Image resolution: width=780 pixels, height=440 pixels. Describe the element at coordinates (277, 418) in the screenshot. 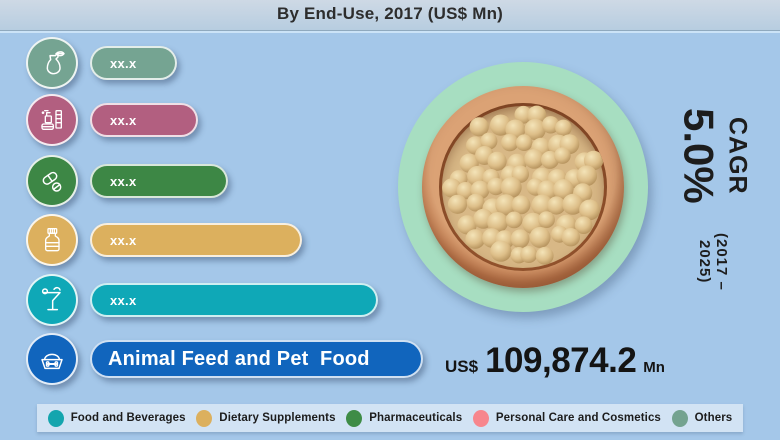

I see `legend-label: Dietary Supplements` at that location.